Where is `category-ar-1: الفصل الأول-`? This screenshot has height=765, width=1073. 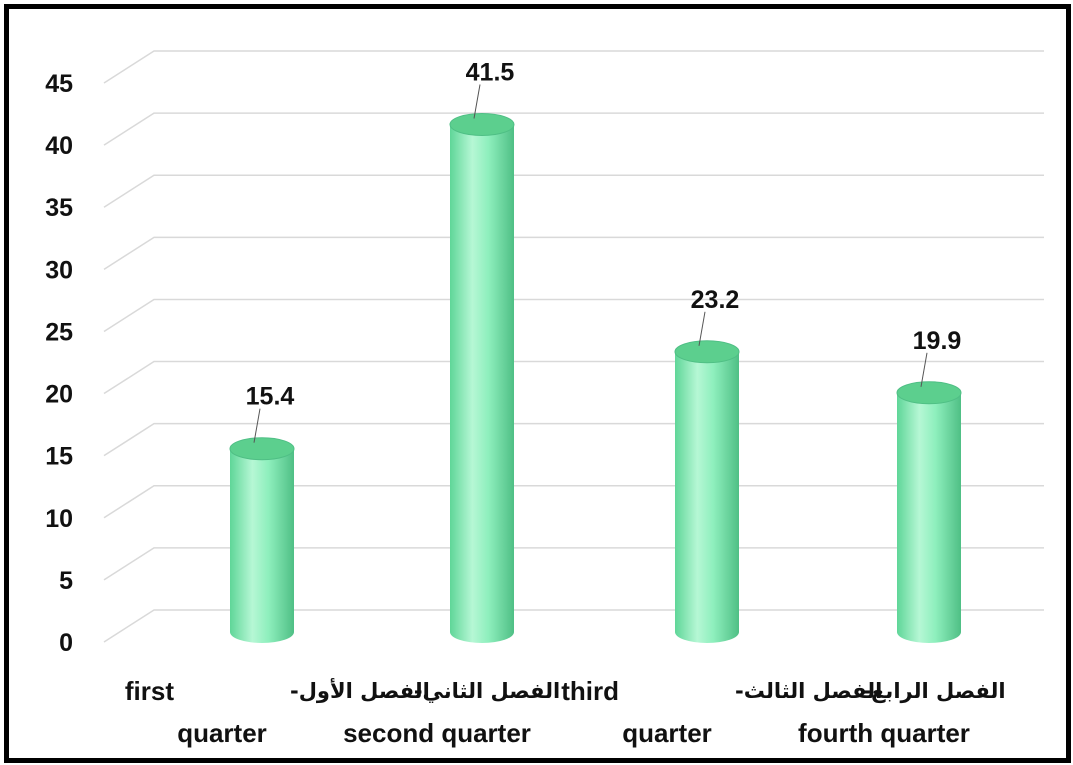
category-ar-1: الفصل الأول- is located at coordinates (360, 690).